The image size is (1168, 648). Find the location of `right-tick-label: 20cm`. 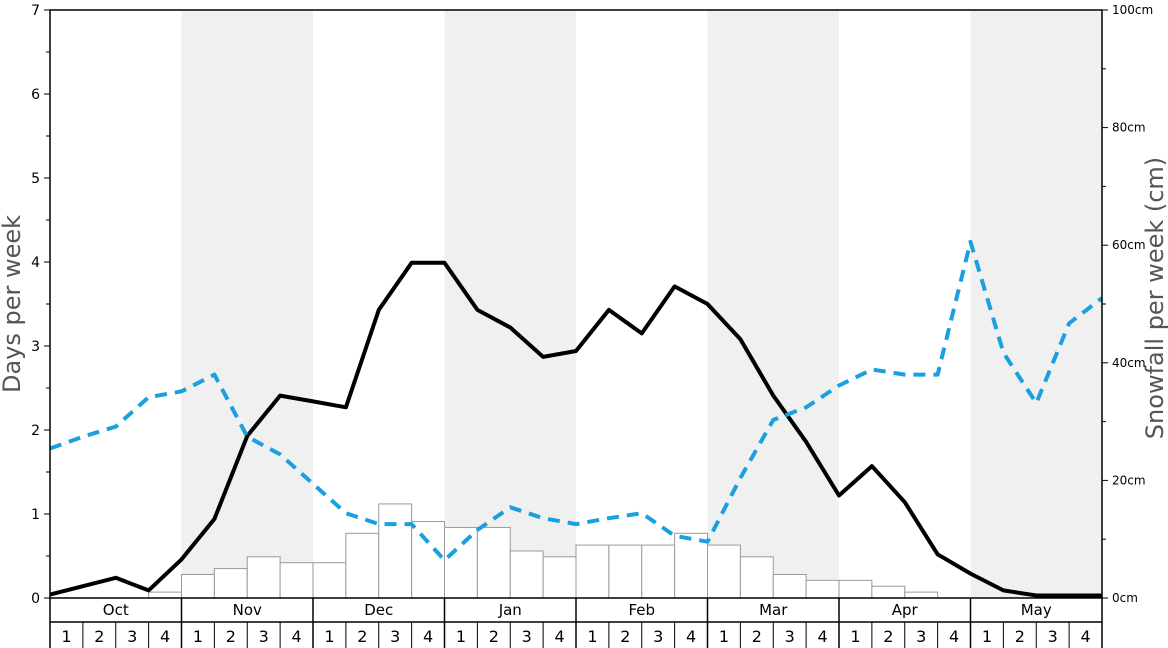

right-tick-label: 20cm is located at coordinates (1129, 480).